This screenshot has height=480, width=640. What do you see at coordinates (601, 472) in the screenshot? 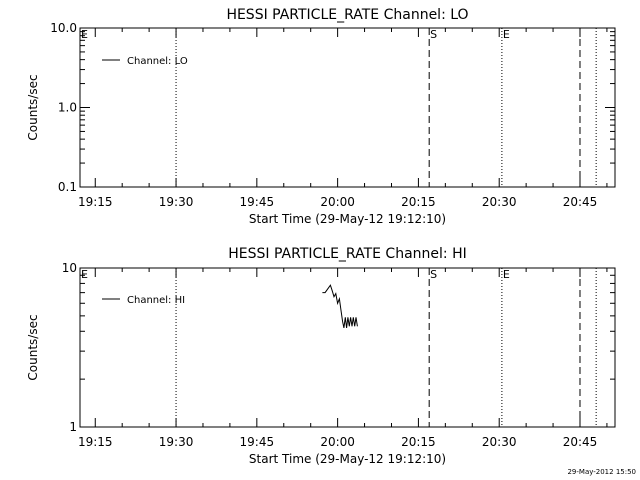
I see `plot-timestamp: 29-May-2012 15:50` at bounding box center [601, 472].